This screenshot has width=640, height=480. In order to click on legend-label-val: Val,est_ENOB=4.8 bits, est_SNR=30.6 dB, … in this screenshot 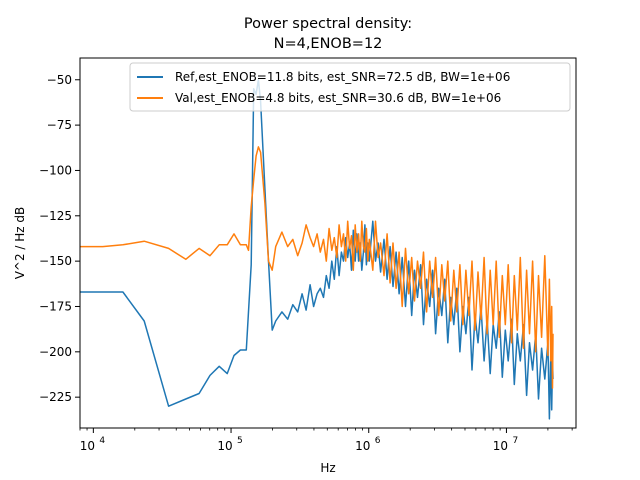, I will do `click(338, 98)`.